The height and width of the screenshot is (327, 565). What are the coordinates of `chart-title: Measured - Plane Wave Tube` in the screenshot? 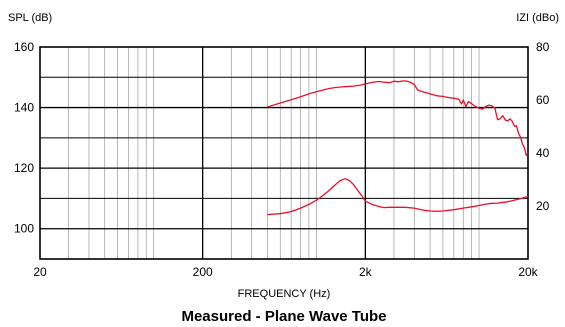 It's located at (283, 316).